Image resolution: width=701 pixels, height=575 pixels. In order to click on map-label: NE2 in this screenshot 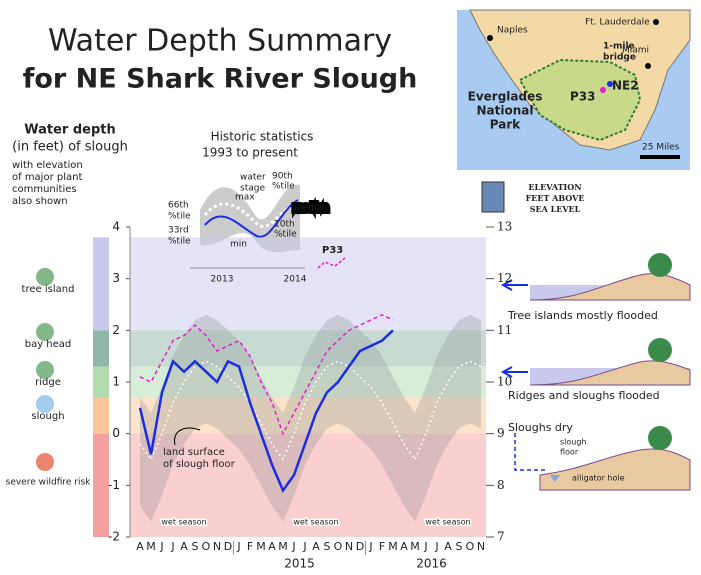, I will do `click(625, 86)`.